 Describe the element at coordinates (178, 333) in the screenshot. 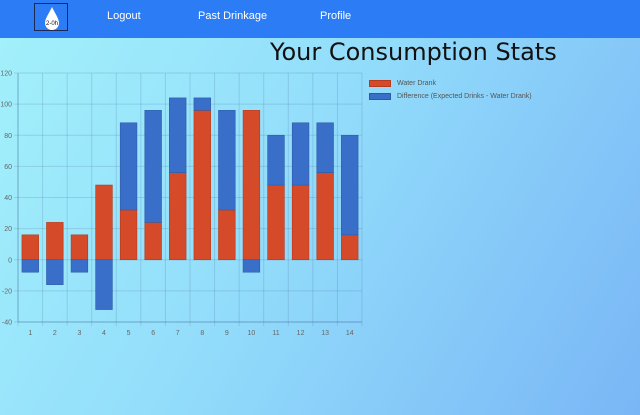

I see `x-tick-label: 7` at that location.